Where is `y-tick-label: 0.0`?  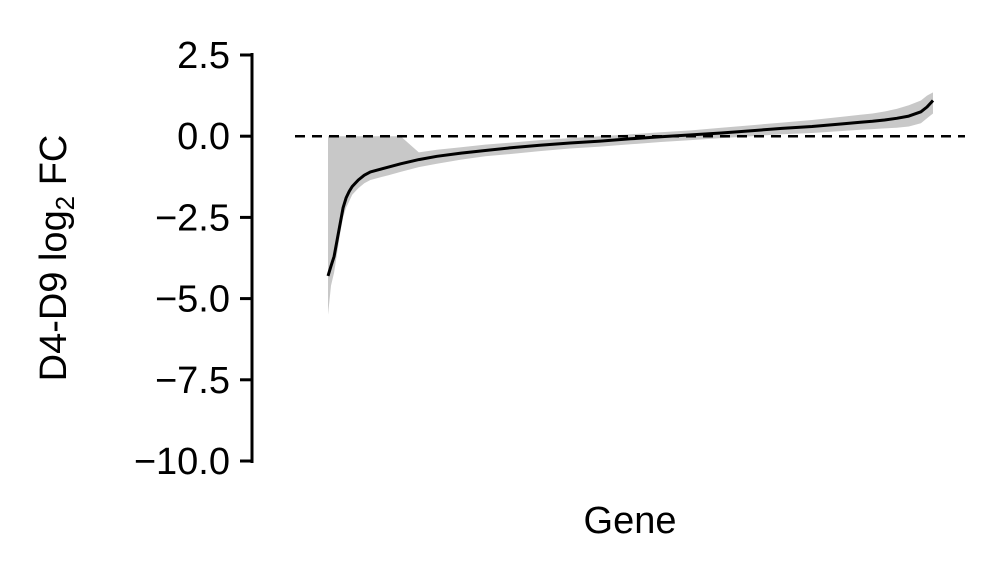 y-tick-label: 0.0 is located at coordinates (203, 137).